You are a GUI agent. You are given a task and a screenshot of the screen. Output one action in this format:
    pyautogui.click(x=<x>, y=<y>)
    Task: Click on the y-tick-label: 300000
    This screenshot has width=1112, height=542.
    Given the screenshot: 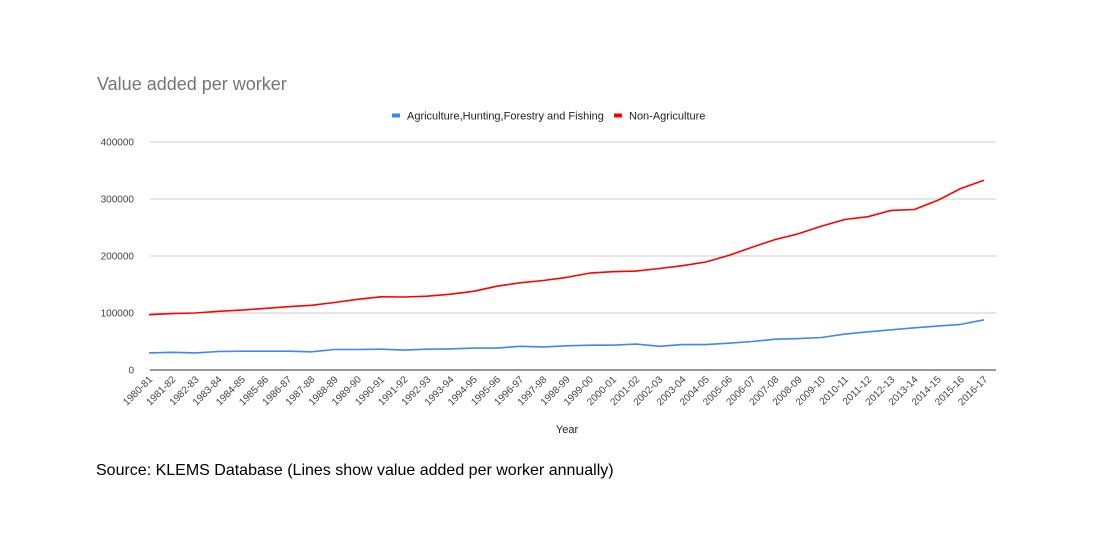 What is the action you would take?
    pyautogui.click(x=118, y=200)
    